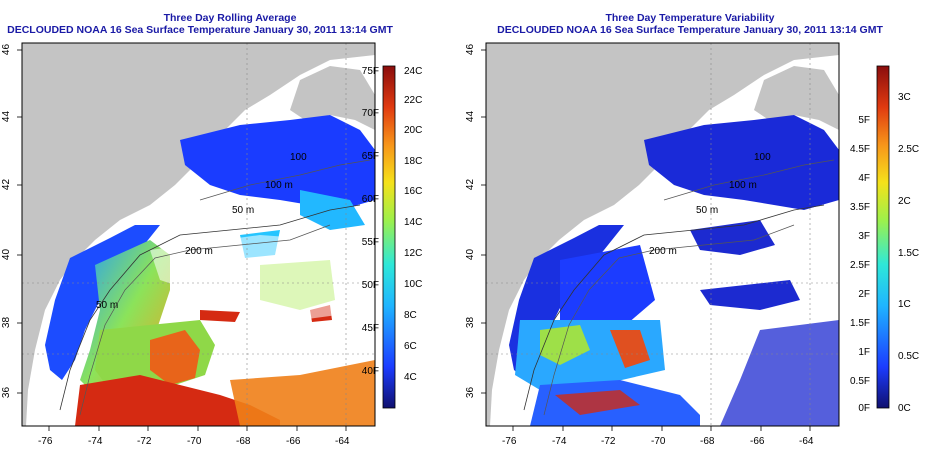 The image size is (950, 475). Describe the element at coordinates (864, 352) in the screenshot. I see `right-colorbar-f-label: 1F` at that location.